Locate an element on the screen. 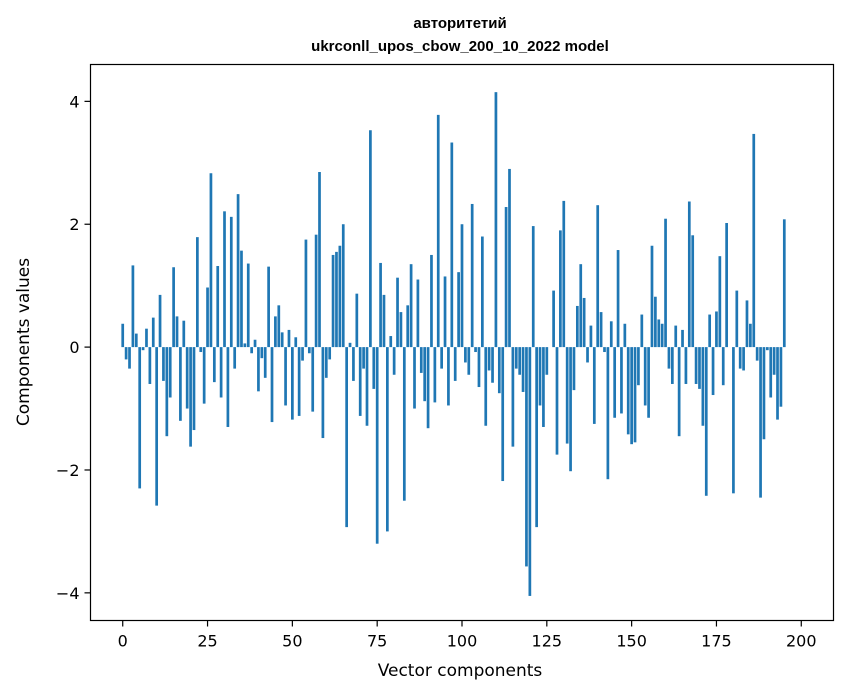 The width and height of the screenshot is (847, 696). x-tick-label: 25 is located at coordinates (207, 641).